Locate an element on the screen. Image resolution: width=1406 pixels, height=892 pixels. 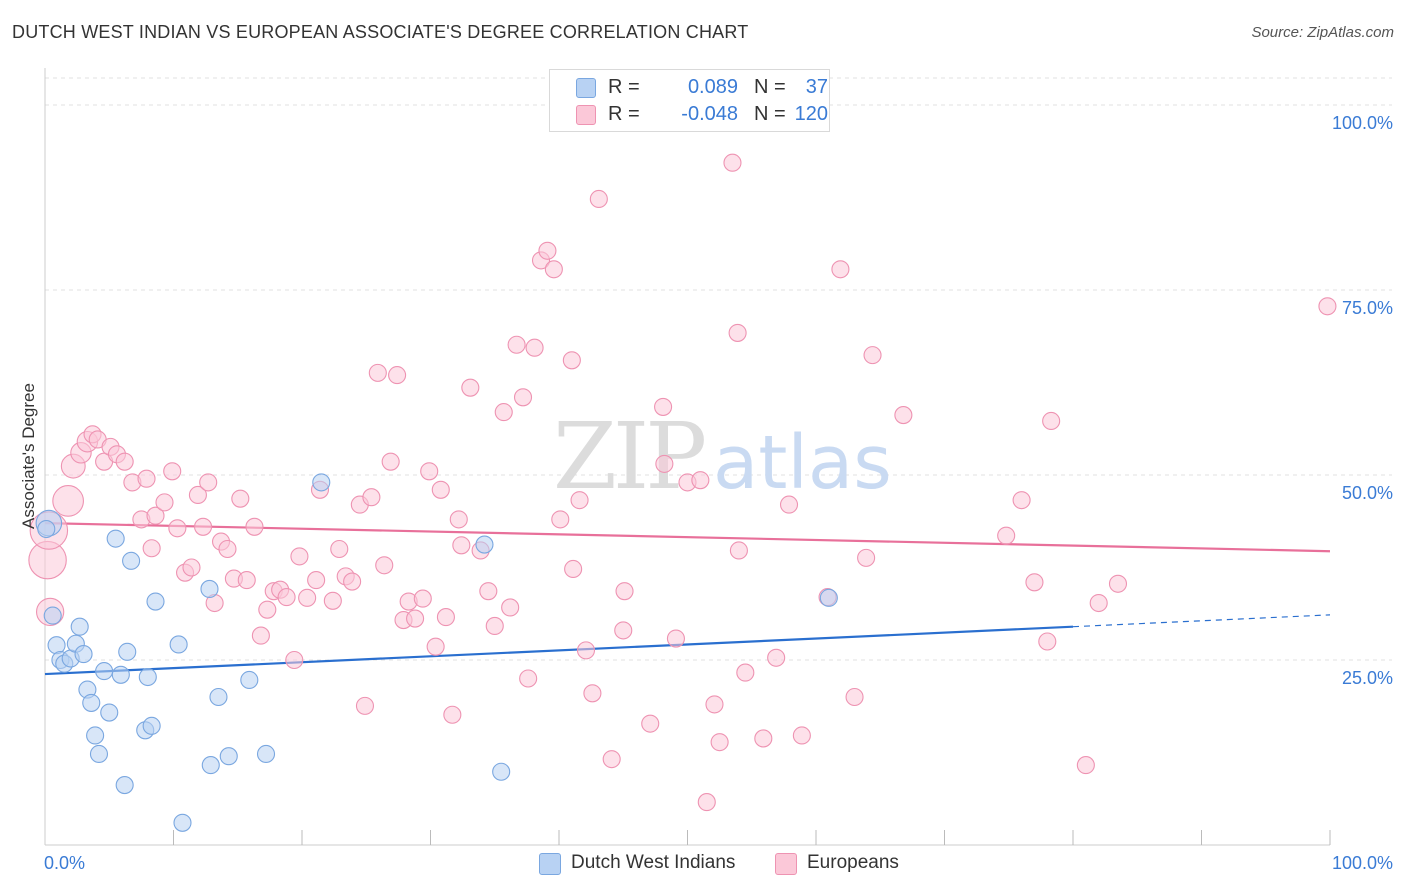
correlation-legend: R = 0.089 N = 37 R = -0.048 N = 120 is located at coordinates (689, 100).